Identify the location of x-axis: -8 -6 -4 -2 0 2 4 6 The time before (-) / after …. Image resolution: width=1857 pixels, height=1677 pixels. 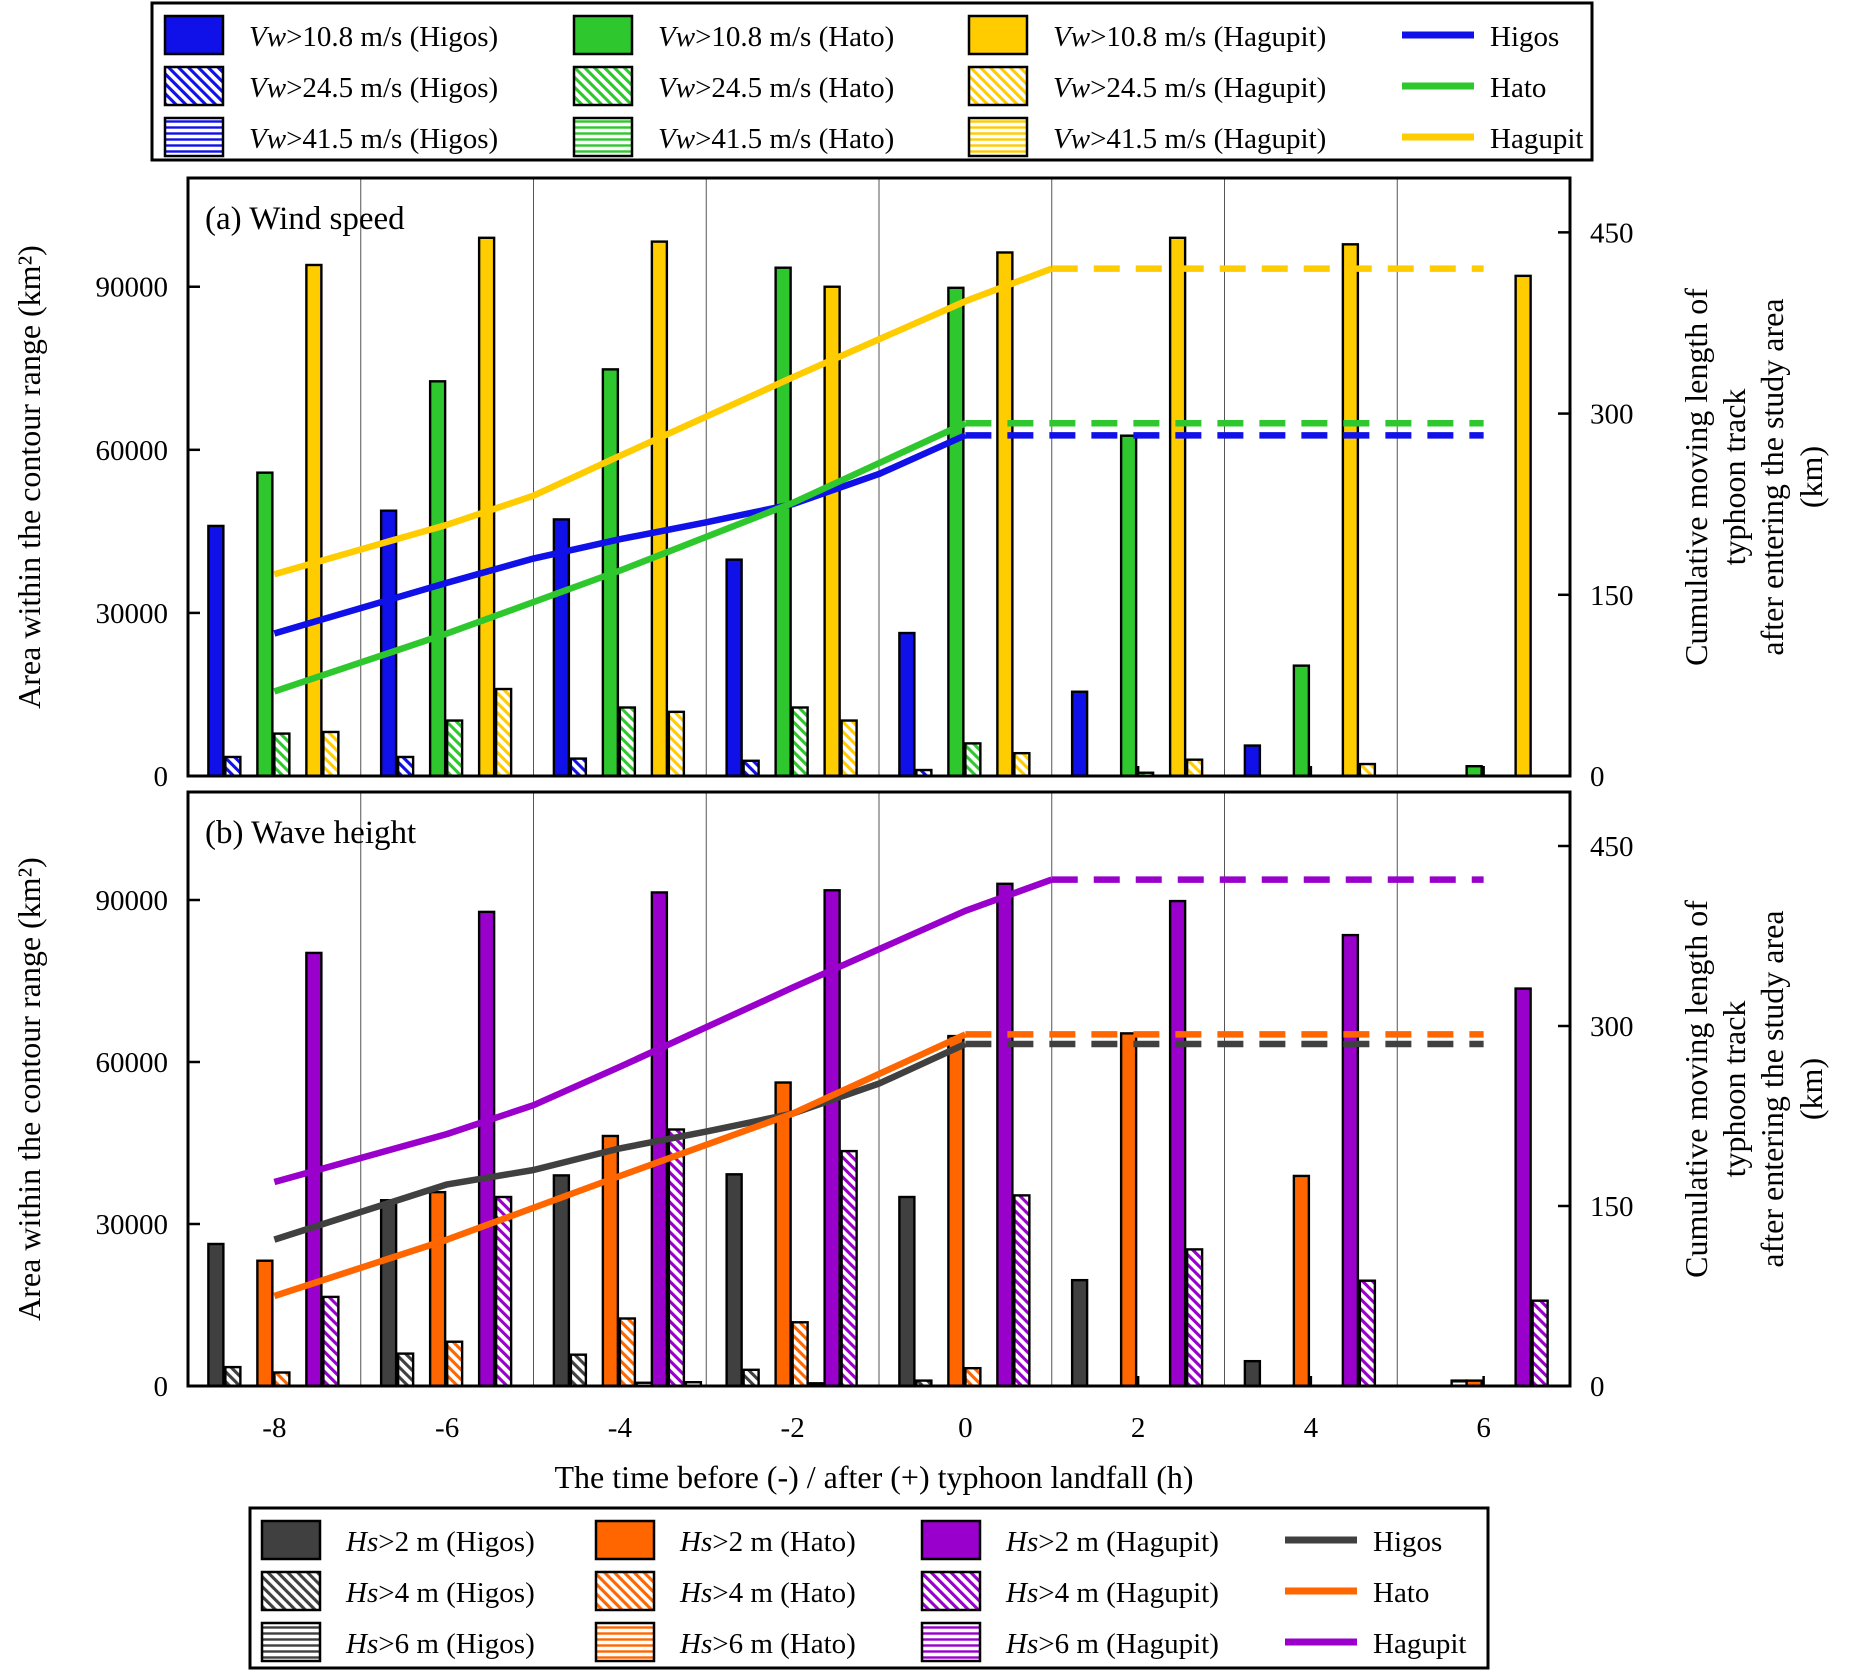
(876, 1453).